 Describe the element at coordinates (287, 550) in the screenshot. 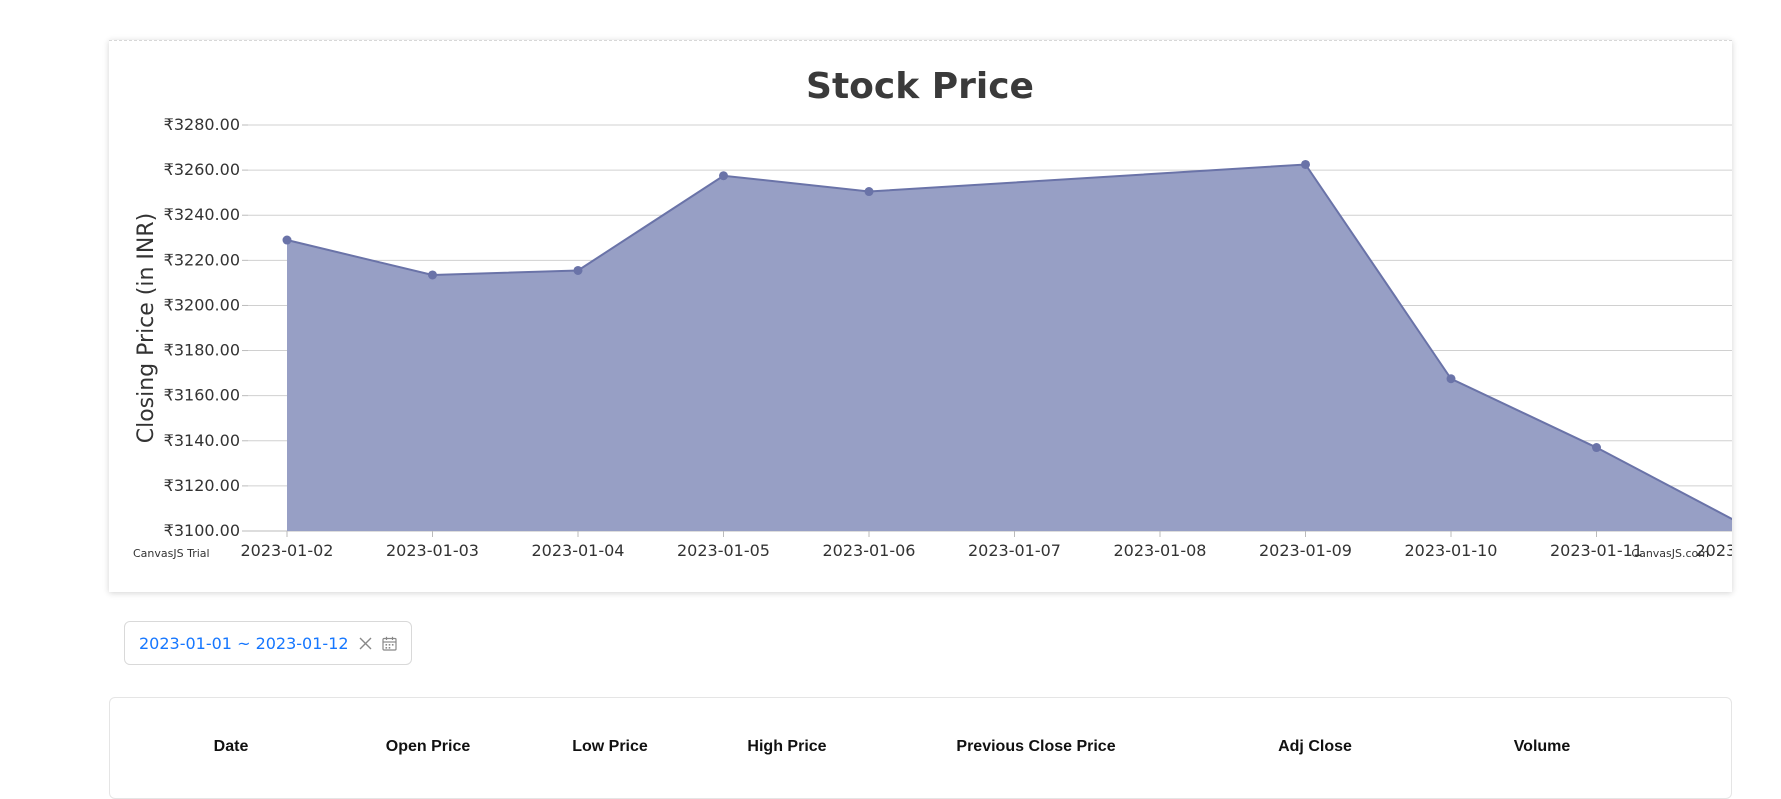

I see `x-tick-label: 2023-01-02` at that location.